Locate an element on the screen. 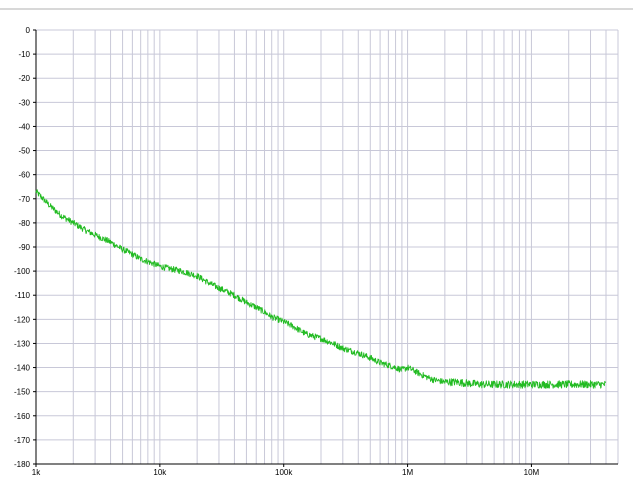 This screenshot has height=479, width=633. y-tick-label: -180 is located at coordinates (22, 464).